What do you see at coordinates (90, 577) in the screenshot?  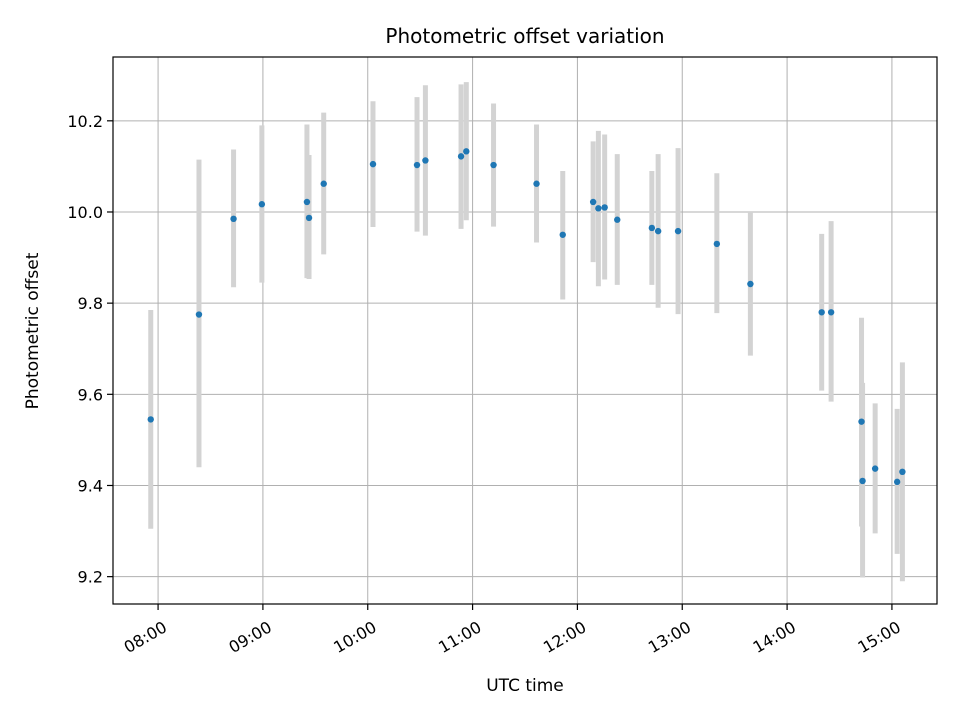 I see `y-tick-label: 9.2` at bounding box center [90, 577].